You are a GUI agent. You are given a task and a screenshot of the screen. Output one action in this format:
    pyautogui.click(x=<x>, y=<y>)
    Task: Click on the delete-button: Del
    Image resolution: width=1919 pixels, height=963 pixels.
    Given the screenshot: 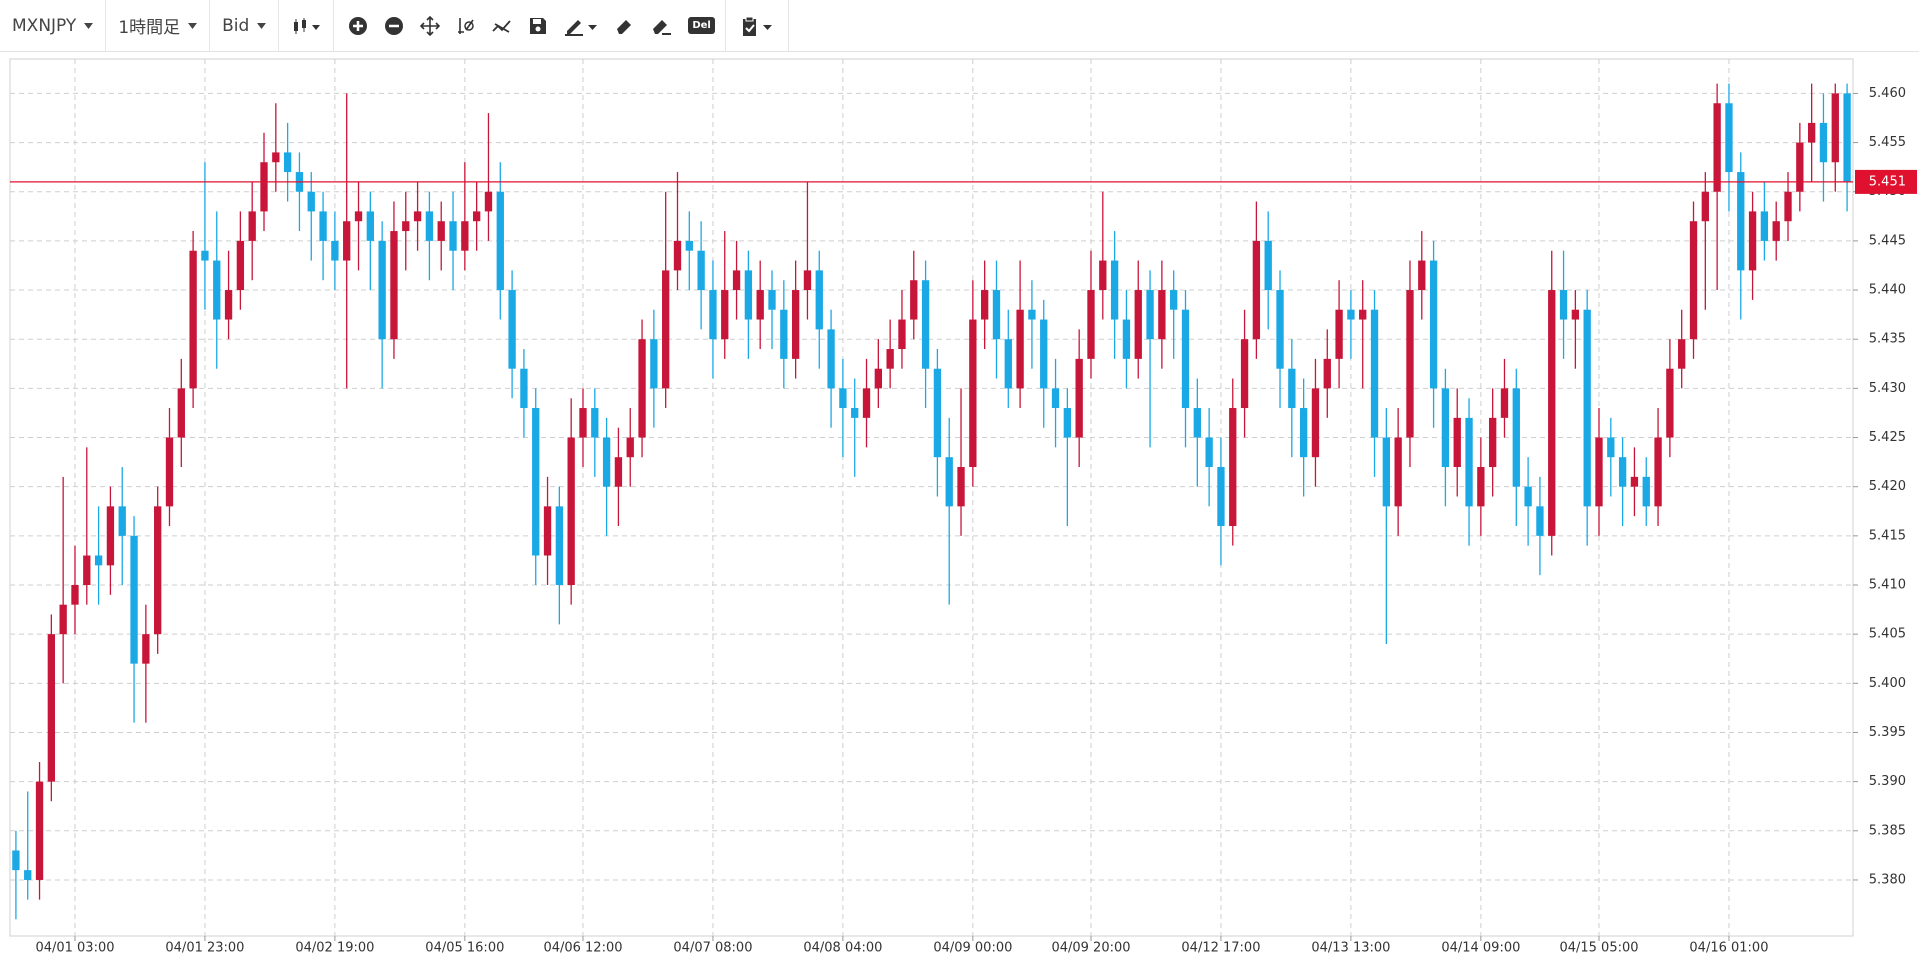 What is the action you would take?
    pyautogui.click(x=701, y=25)
    